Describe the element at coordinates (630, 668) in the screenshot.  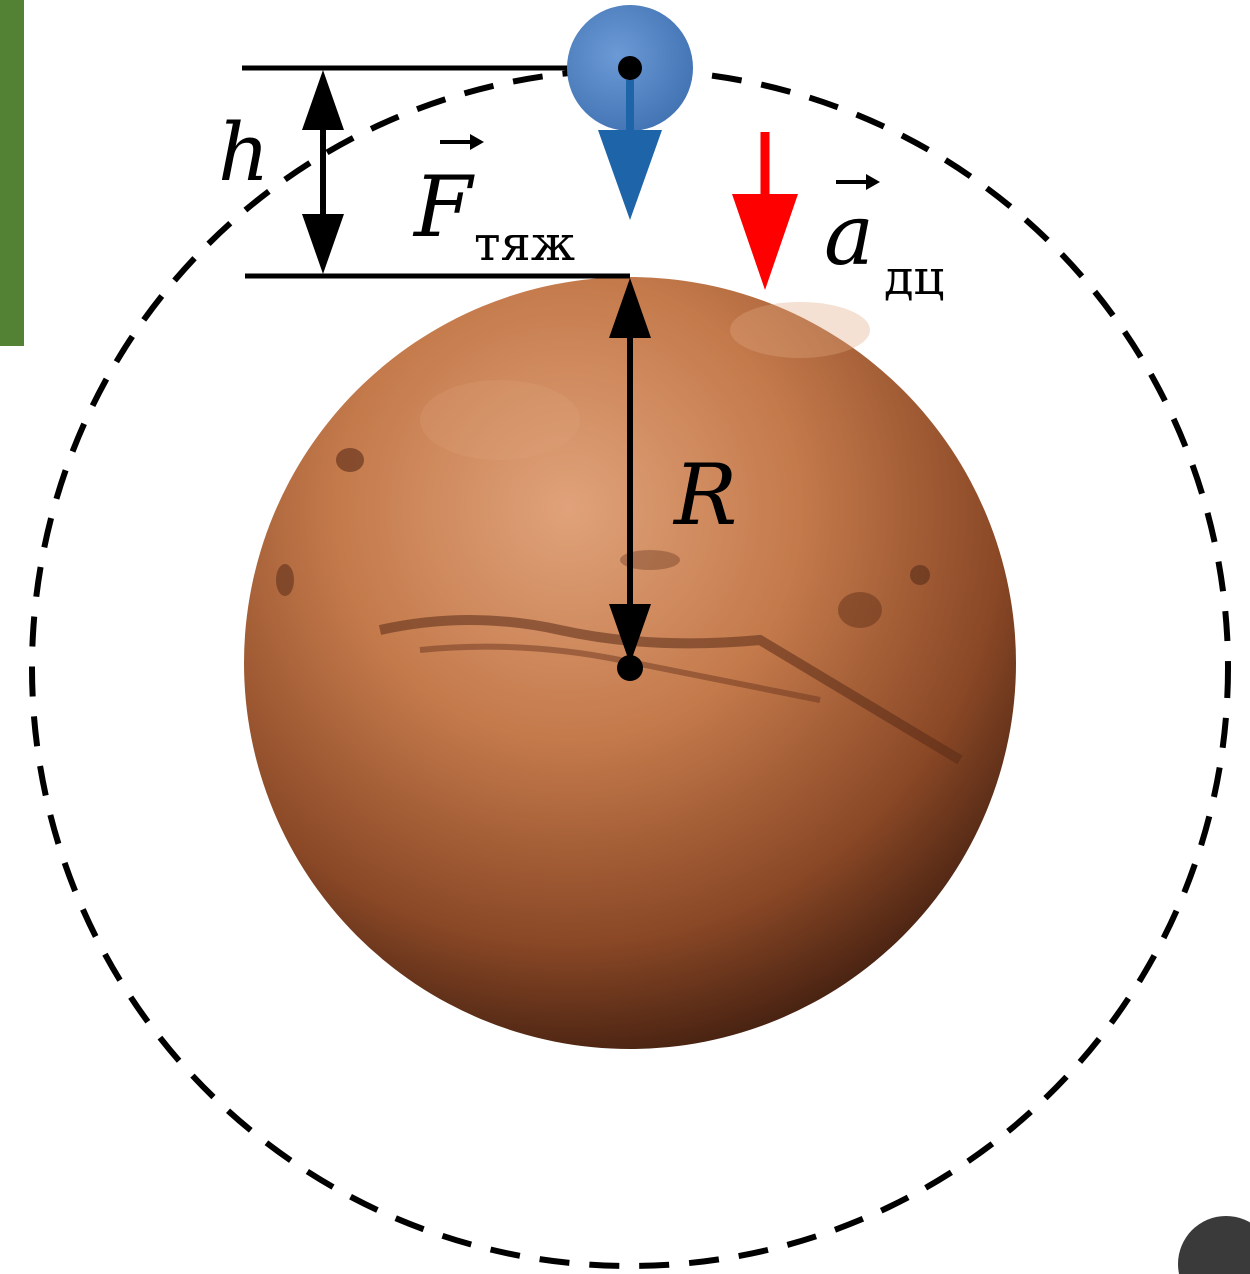
I see `planet-center-dot` at that location.